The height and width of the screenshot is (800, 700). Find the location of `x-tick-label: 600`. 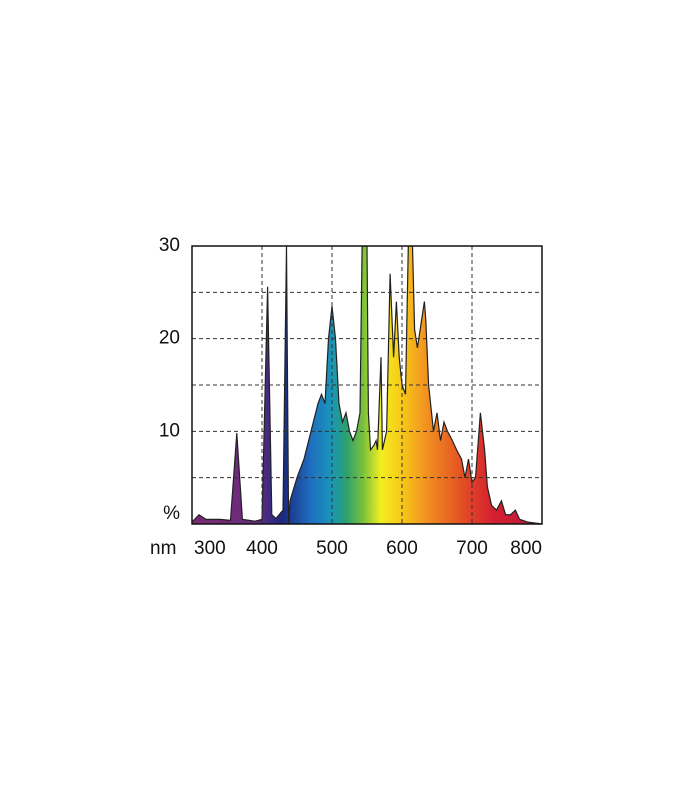

x-tick-label: 600 is located at coordinates (402, 548).